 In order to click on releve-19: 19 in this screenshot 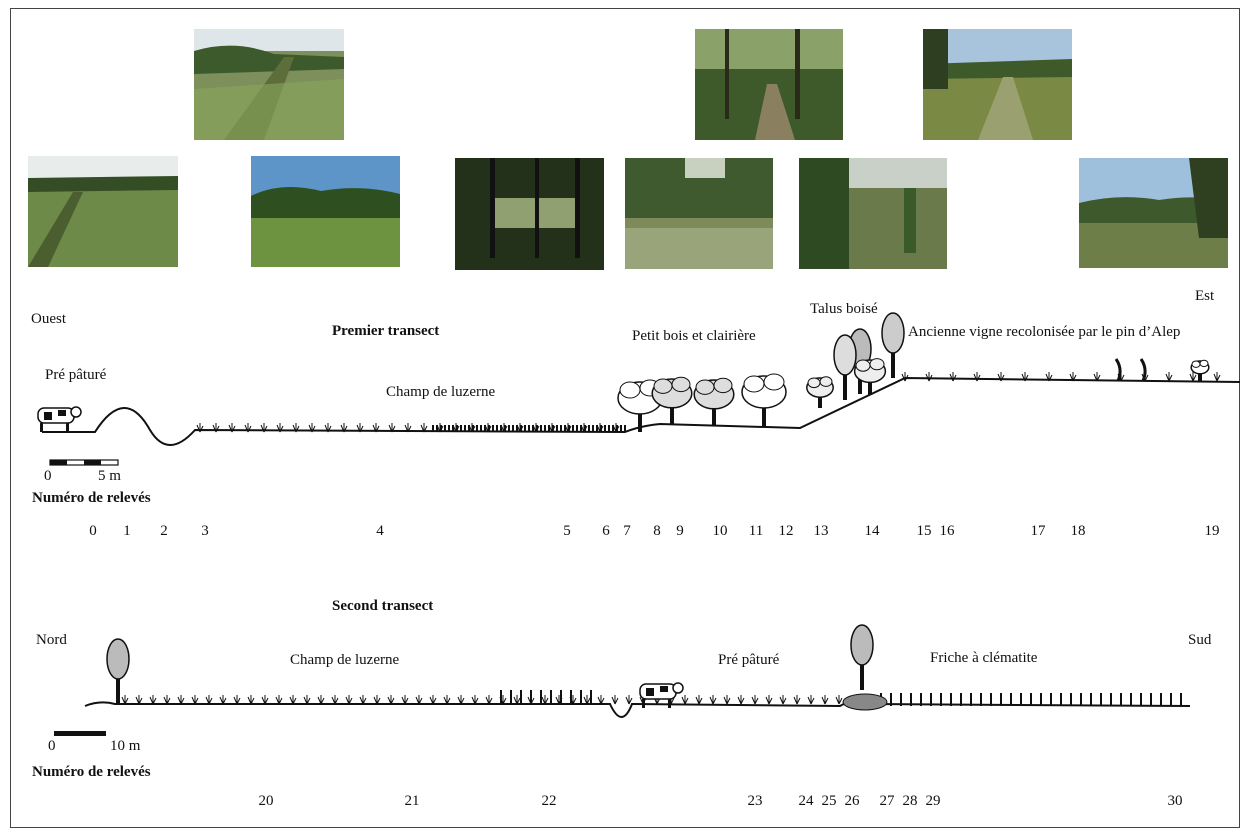, I will do `click(1212, 531)`.